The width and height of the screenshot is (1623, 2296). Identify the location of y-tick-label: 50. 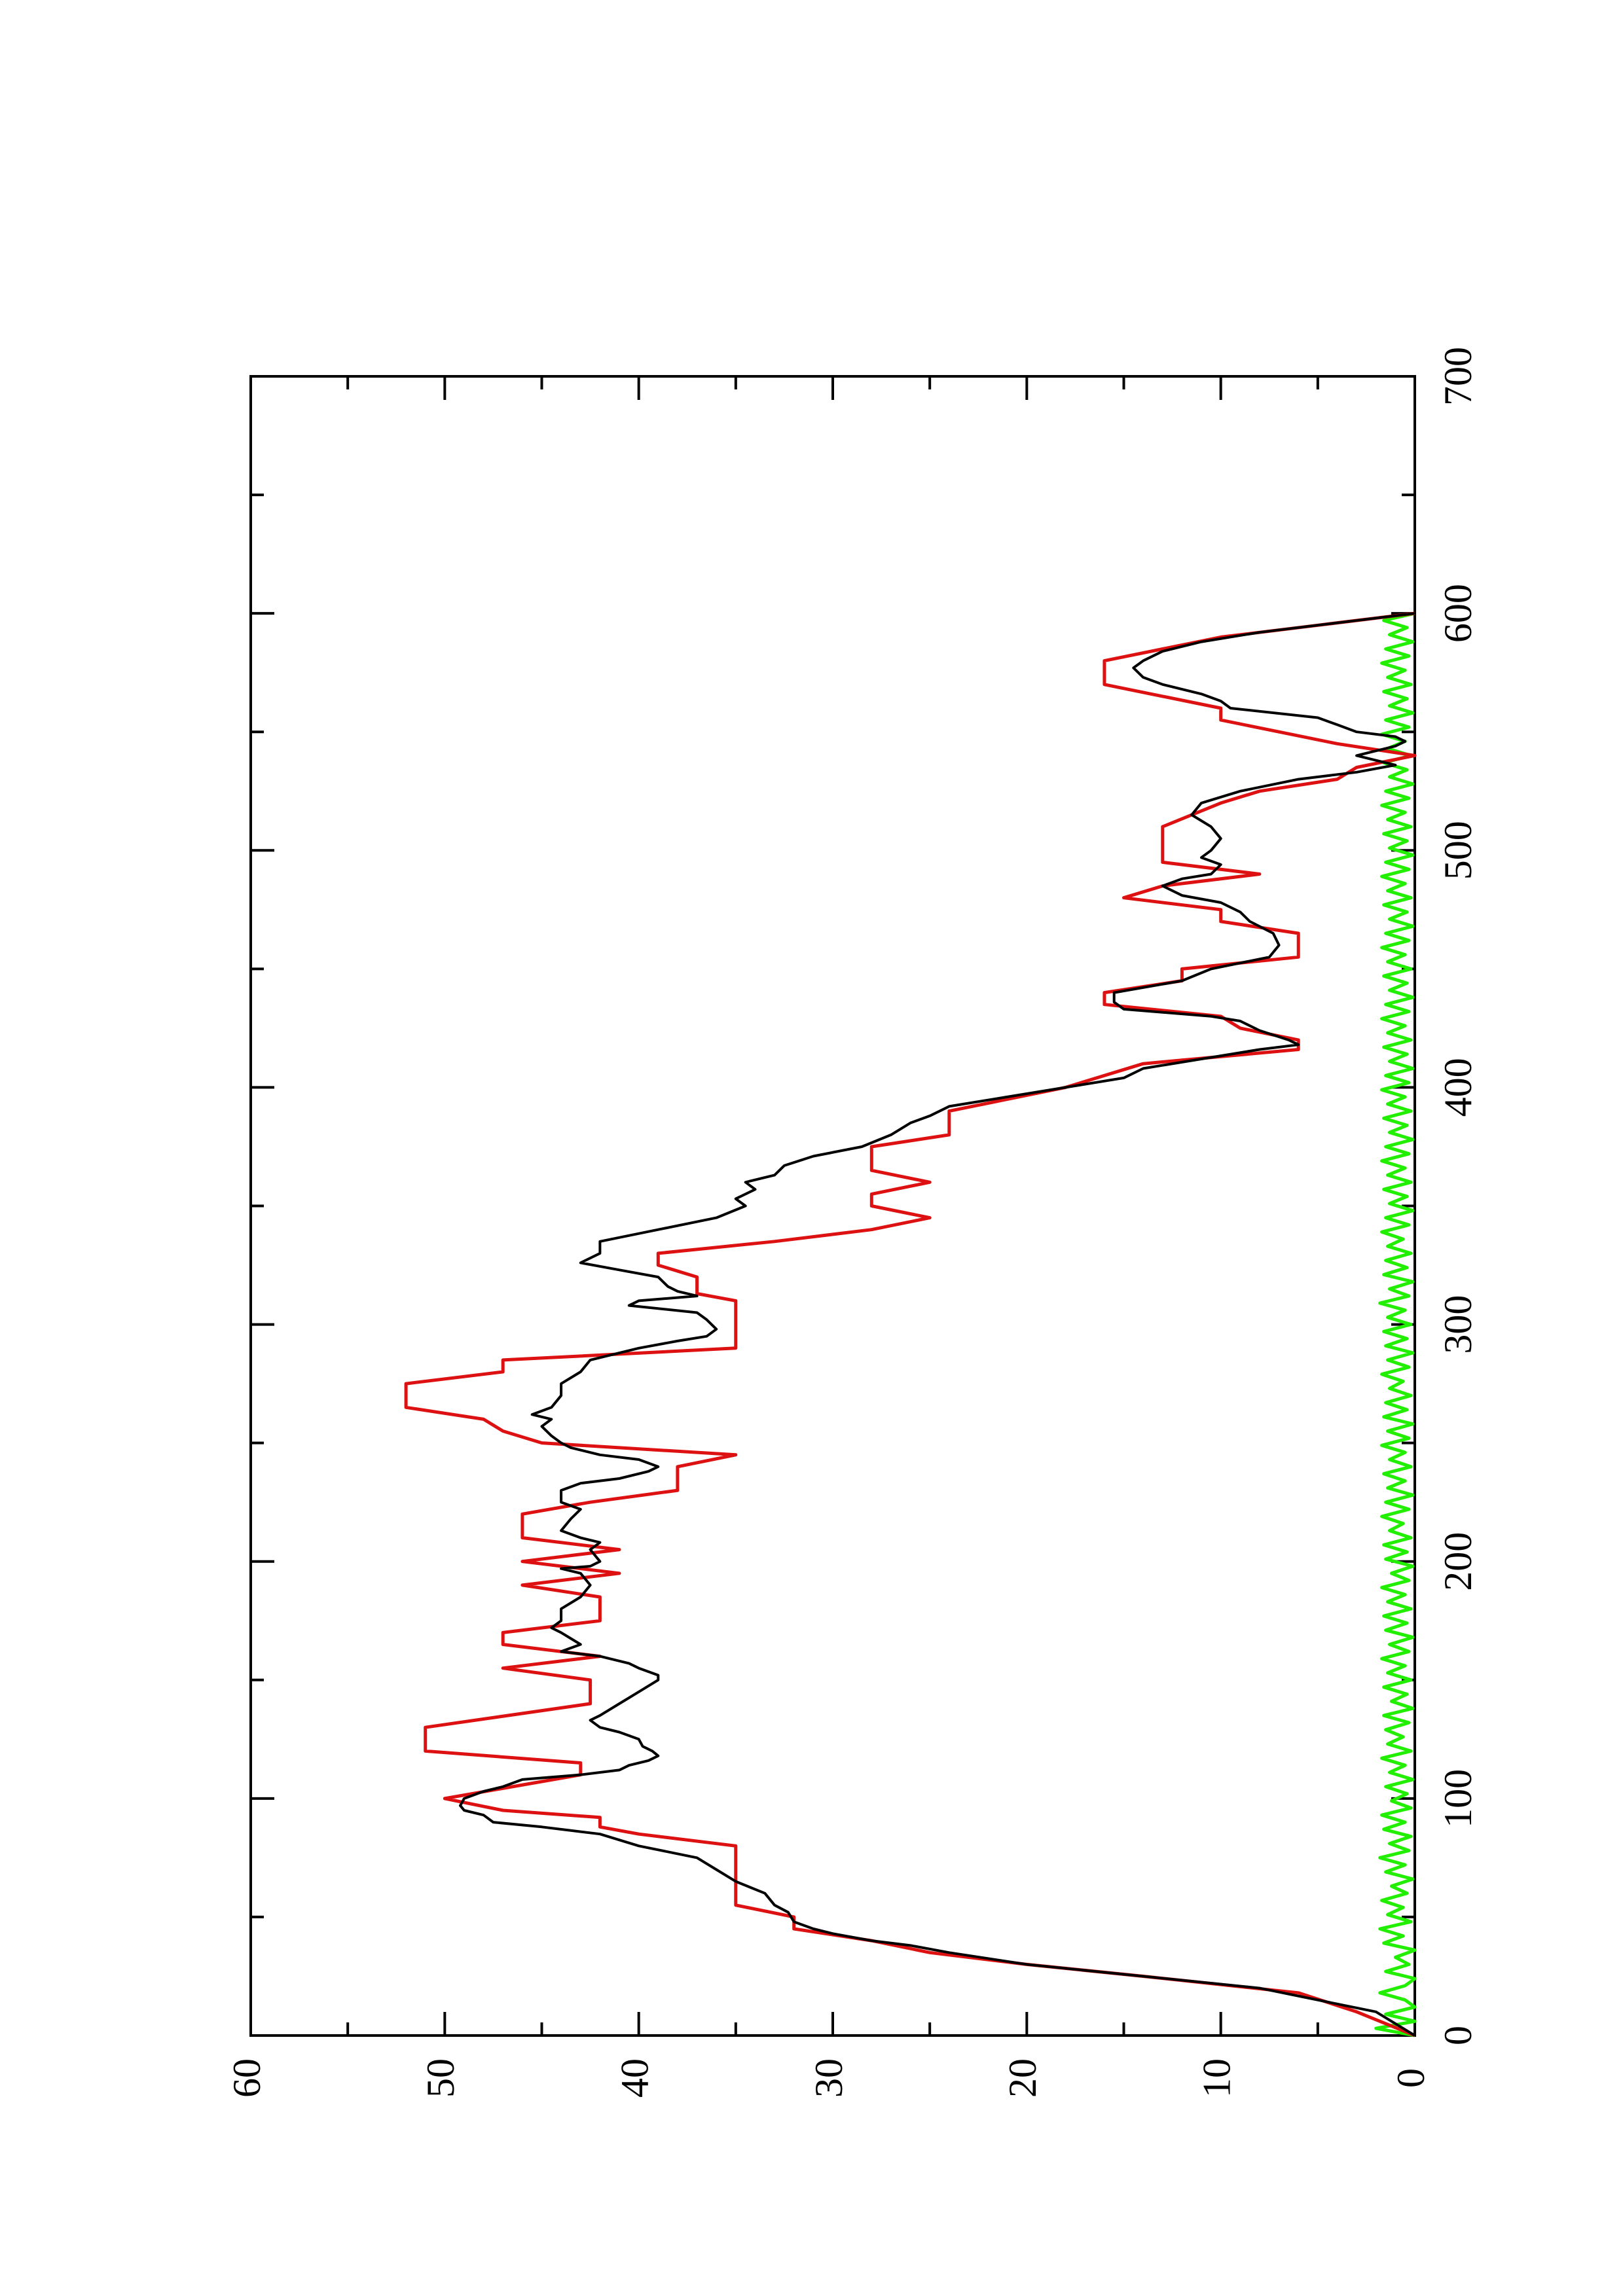
(440, 2078).